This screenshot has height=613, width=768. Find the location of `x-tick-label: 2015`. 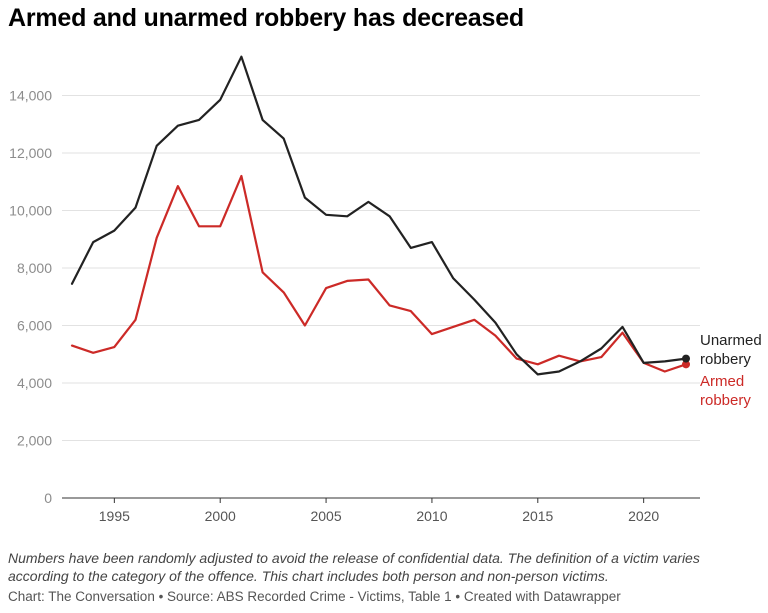

x-tick-label: 2015 is located at coordinates (537, 516).